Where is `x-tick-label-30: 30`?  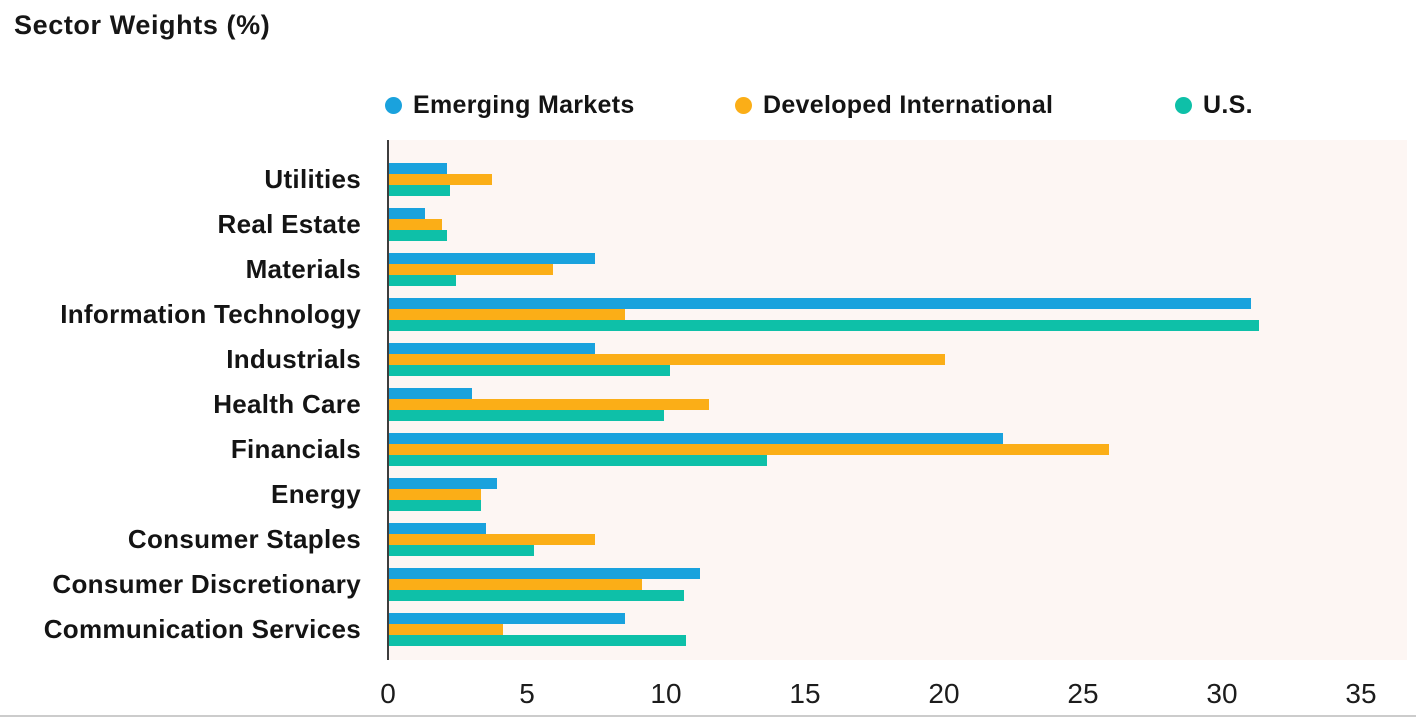
x-tick-label-30: 30 is located at coordinates (1222, 693).